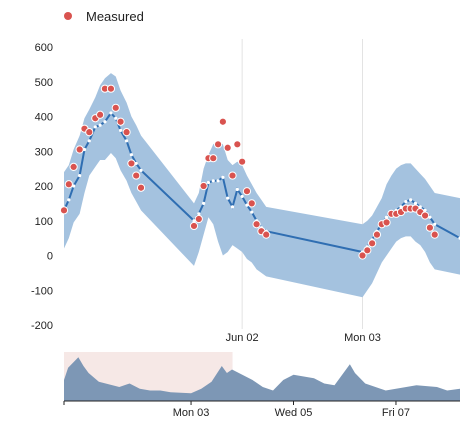 This screenshot has width=460, height=427. Describe the element at coordinates (44, 48) in the screenshot. I see `y-tick-label: 600` at that location.